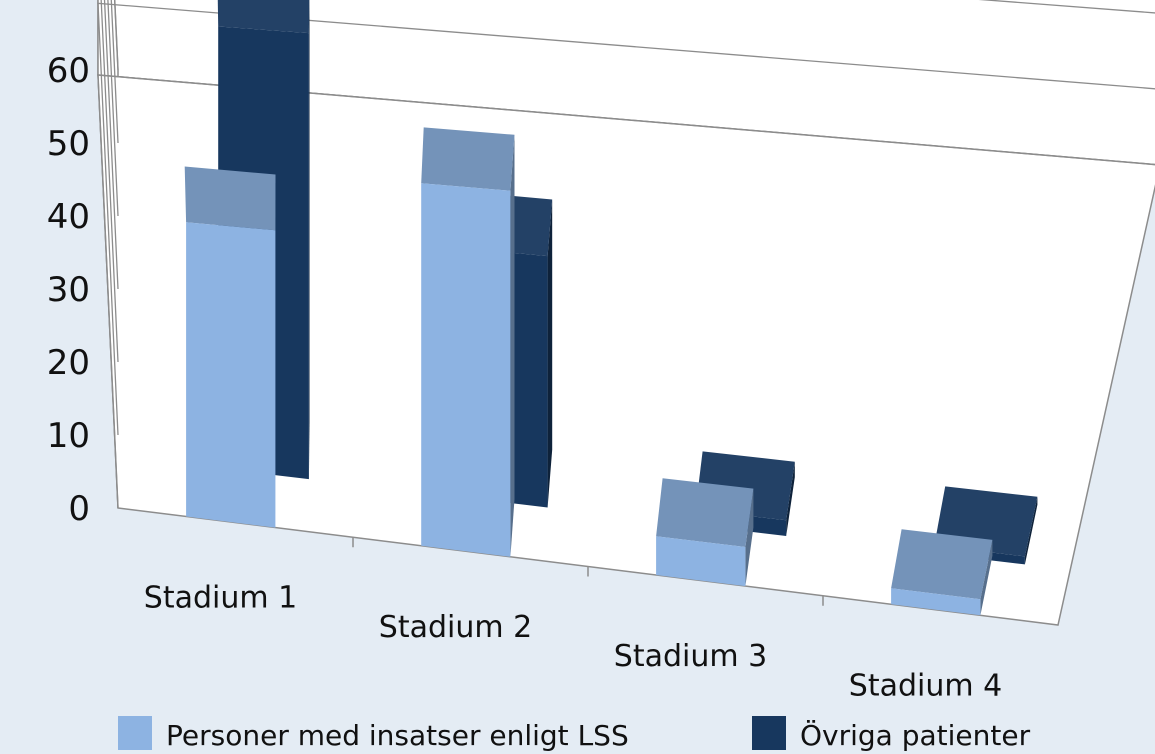 The image size is (1155, 754). What do you see at coordinates (690, 656) in the screenshot?
I see `x-category-label: Stadium 3` at bounding box center [690, 656].